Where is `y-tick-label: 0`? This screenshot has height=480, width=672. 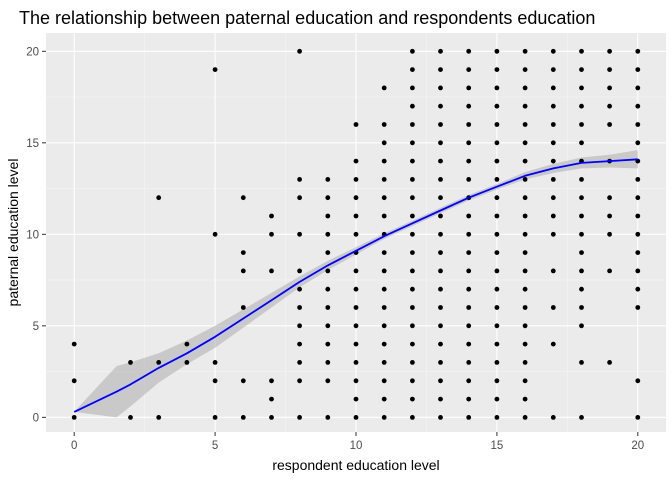 y-tick-label: 0 is located at coordinates (36, 418).